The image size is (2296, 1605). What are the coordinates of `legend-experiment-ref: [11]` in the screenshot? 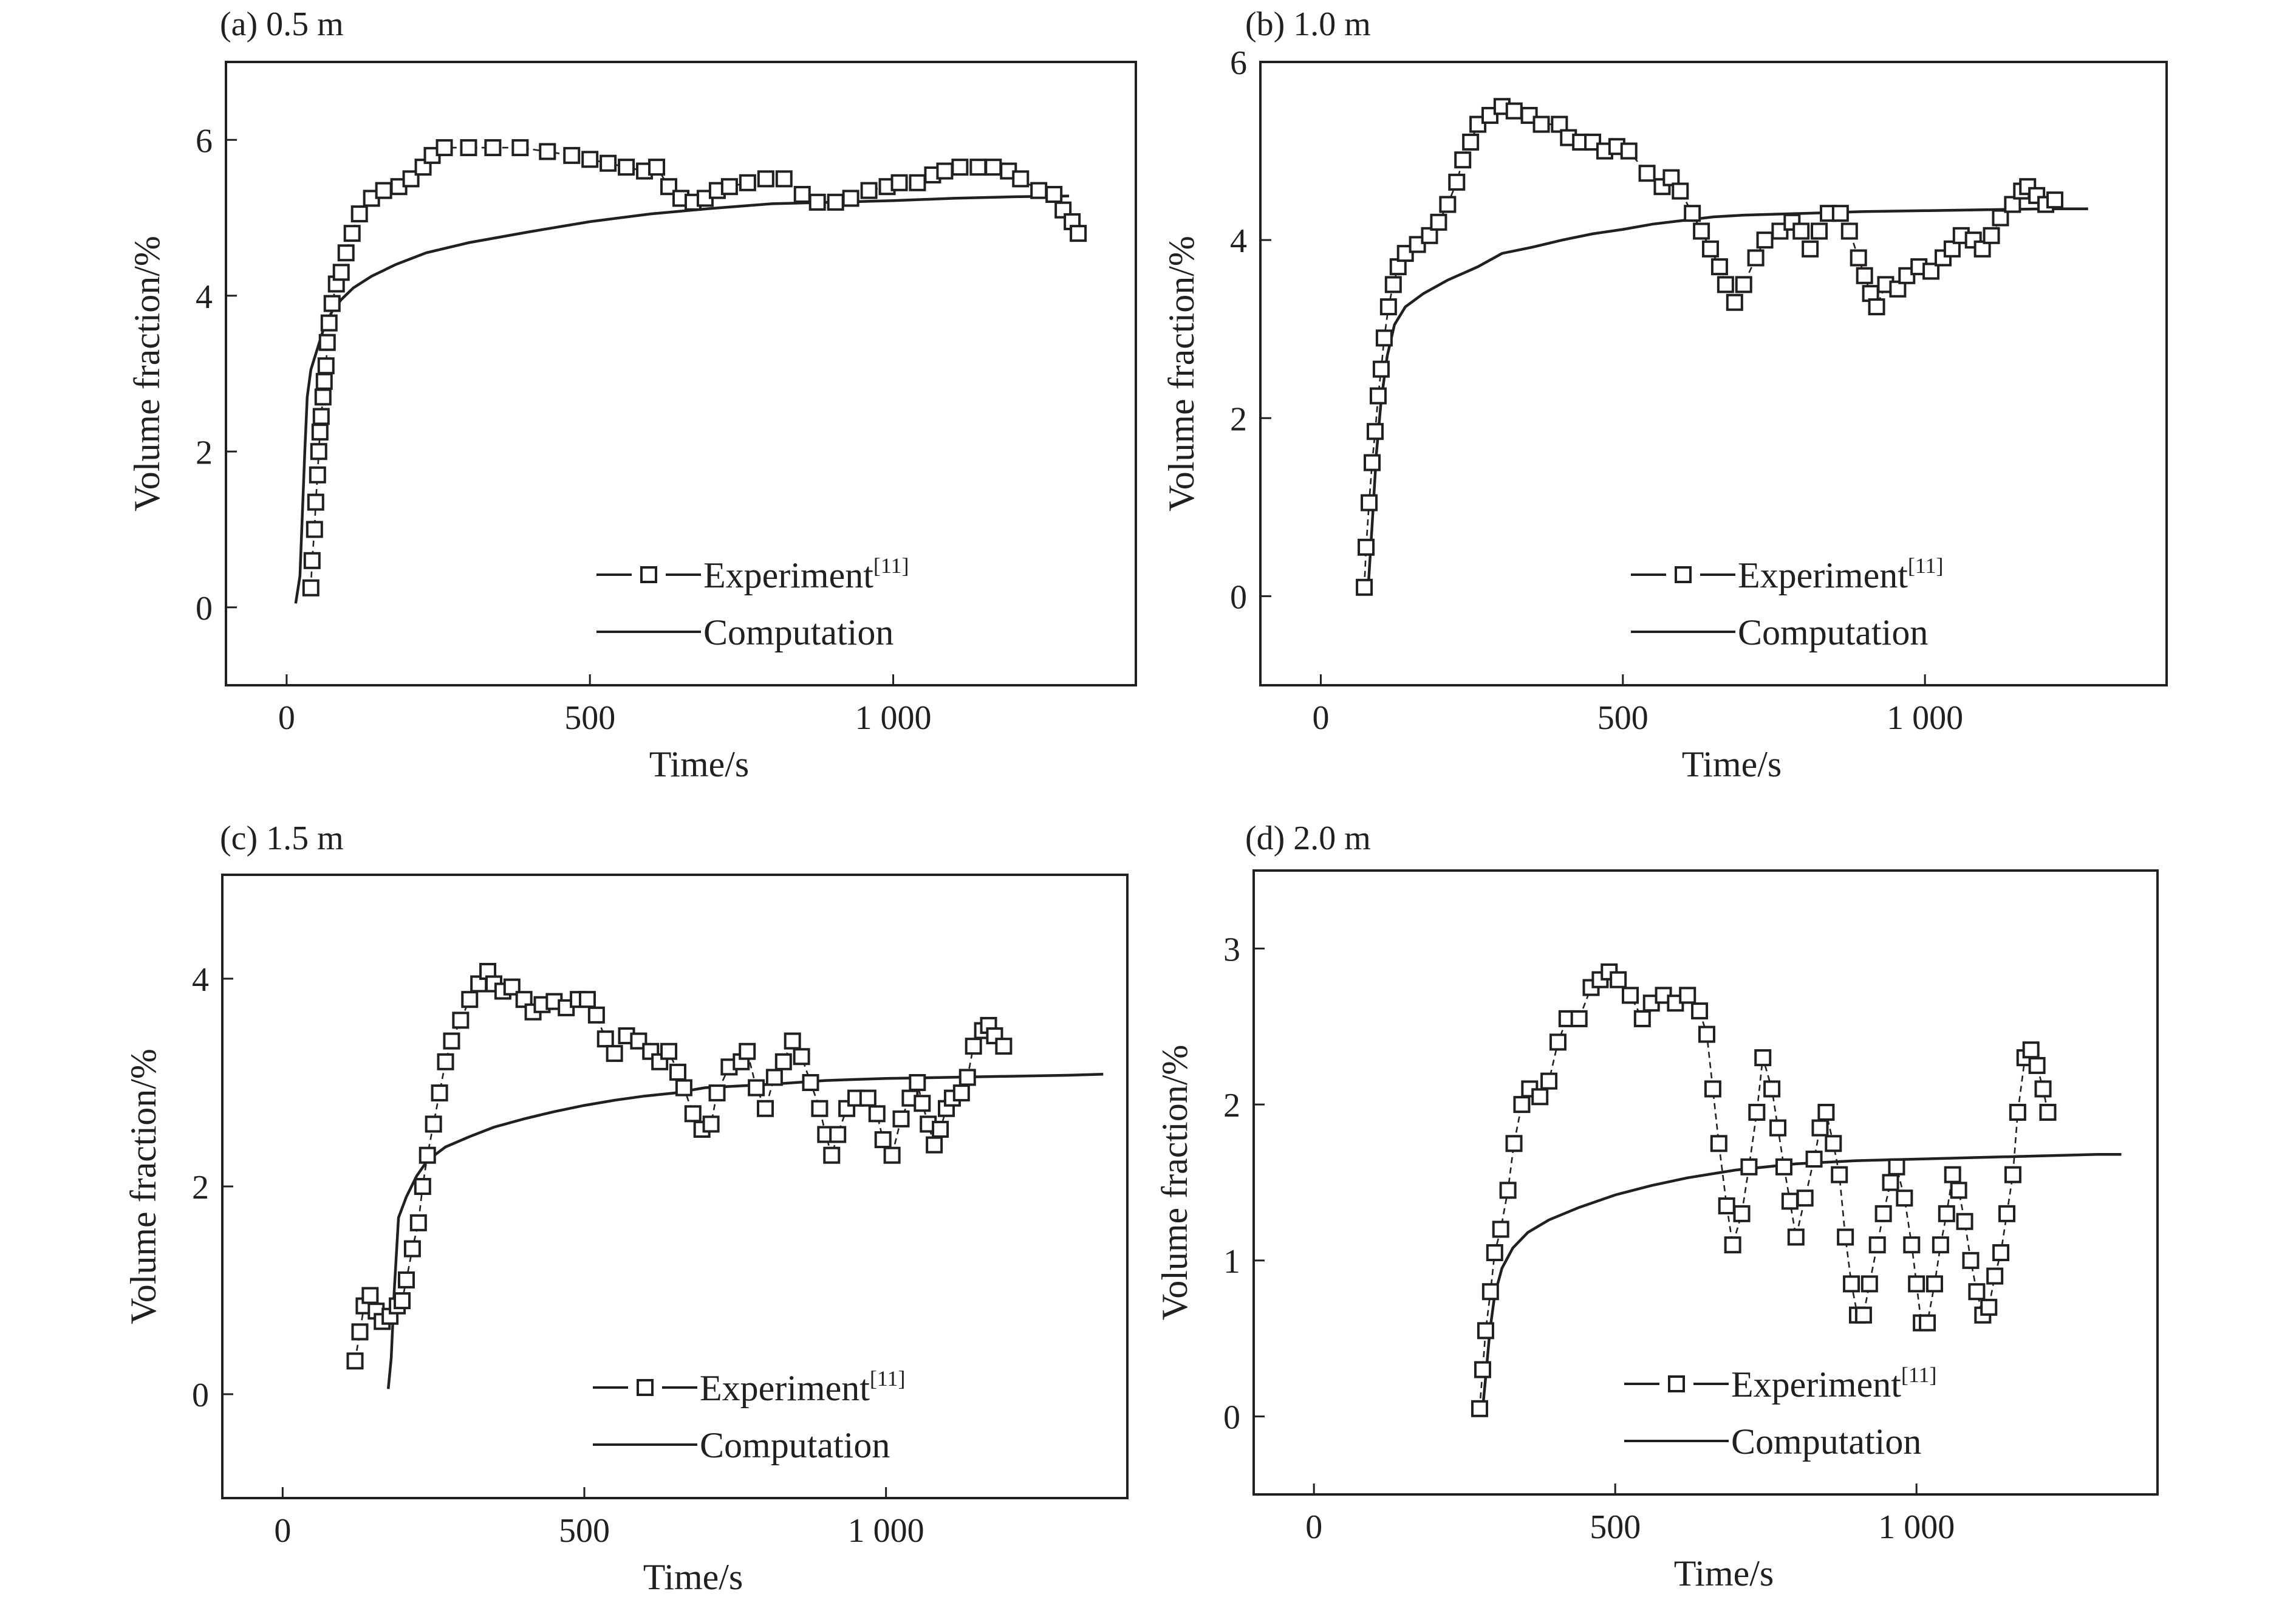 It's located at (1926, 565).